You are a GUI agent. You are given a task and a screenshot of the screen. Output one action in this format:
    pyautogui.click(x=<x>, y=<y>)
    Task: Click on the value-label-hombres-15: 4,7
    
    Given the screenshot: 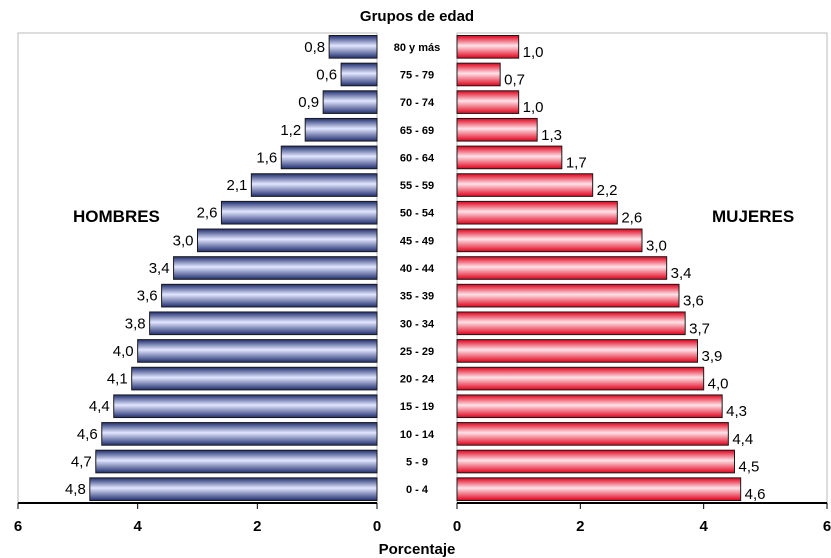 What is the action you would take?
    pyautogui.click(x=81, y=462)
    